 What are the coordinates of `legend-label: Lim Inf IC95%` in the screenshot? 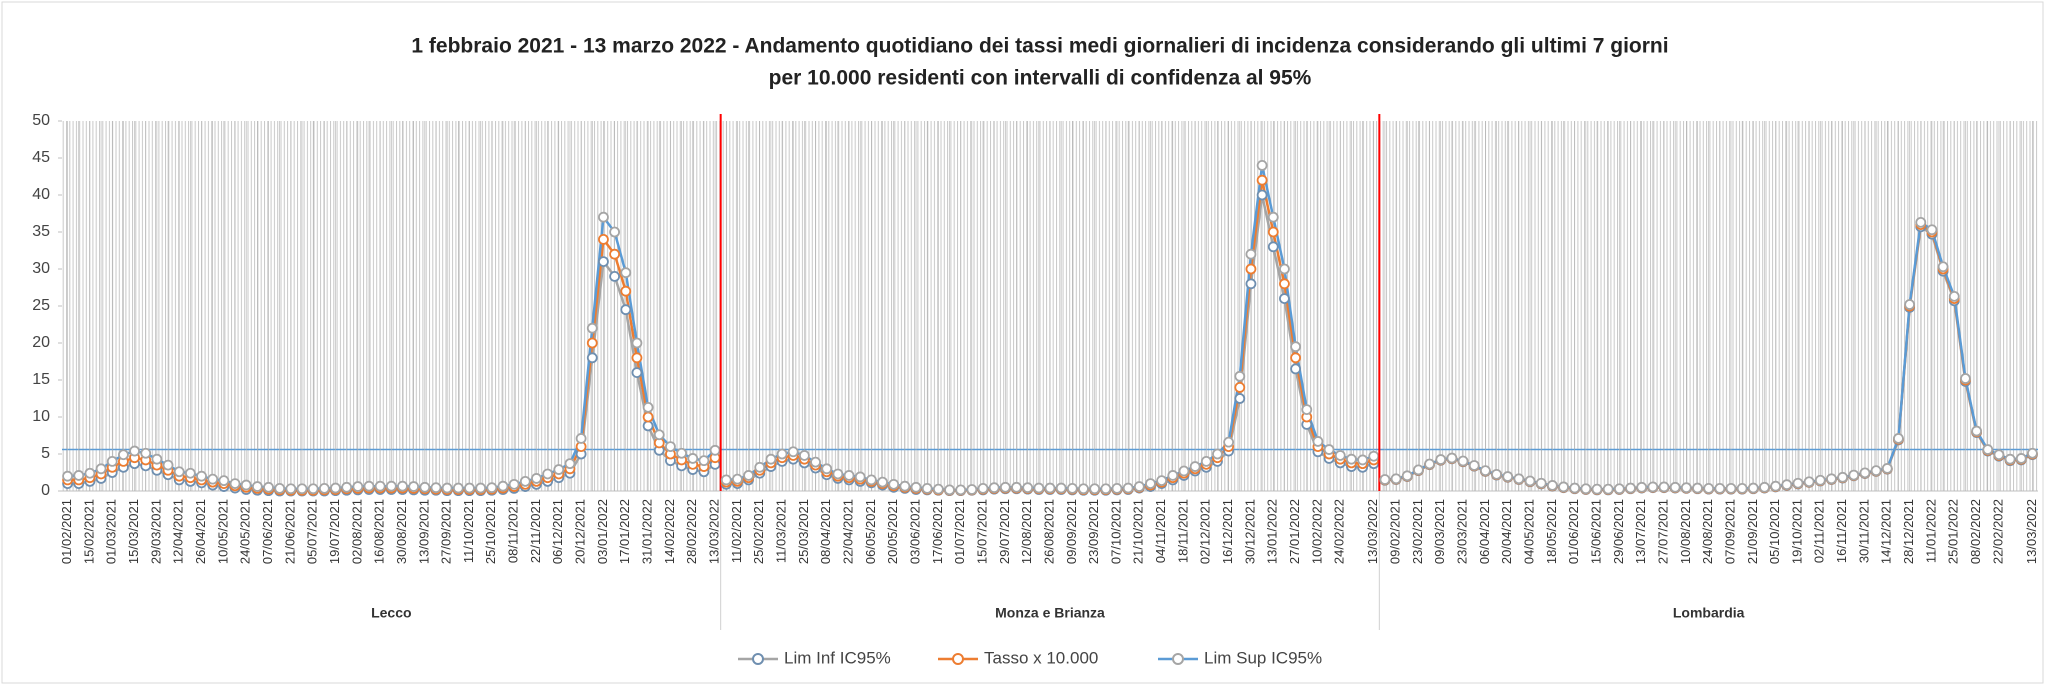 It's located at (837, 657).